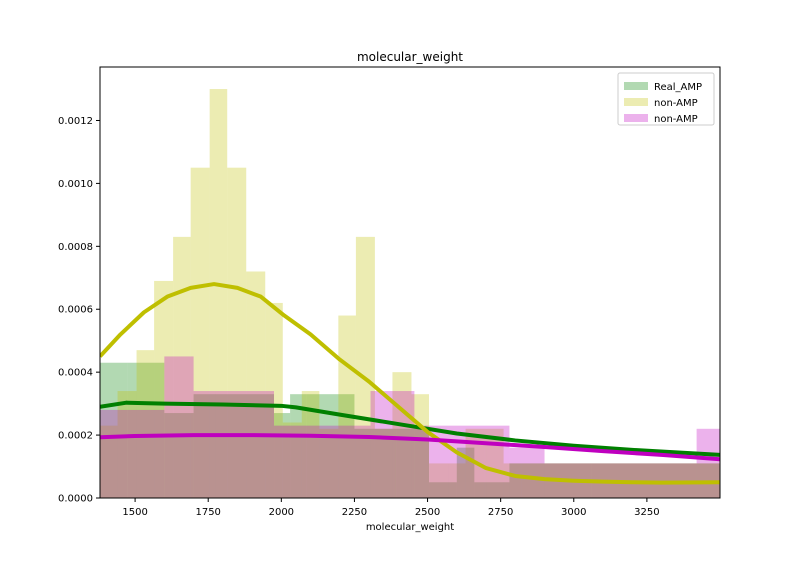 This screenshot has height=564, width=800. Describe the element at coordinates (75, 184) in the screenshot. I see `y-tick-label: 0.0010` at that location.